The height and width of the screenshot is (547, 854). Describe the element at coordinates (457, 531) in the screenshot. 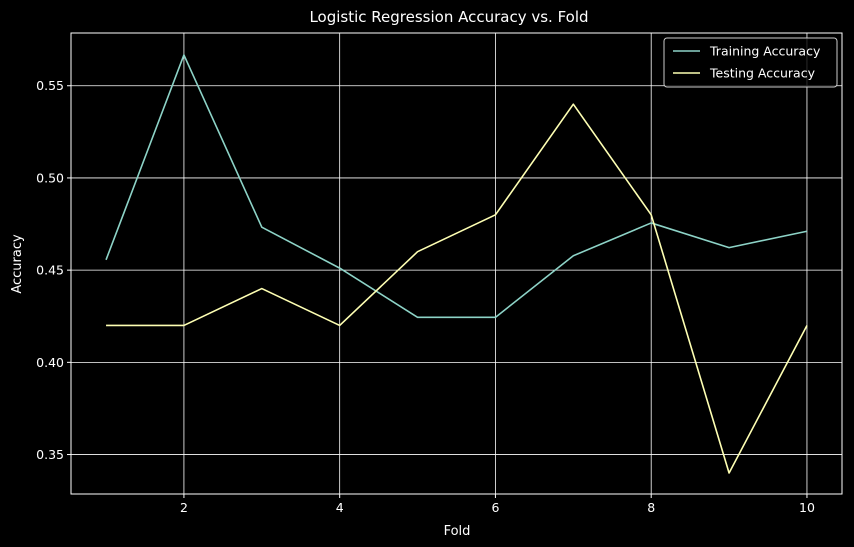

I see `x-axis-label: Fold` at that location.